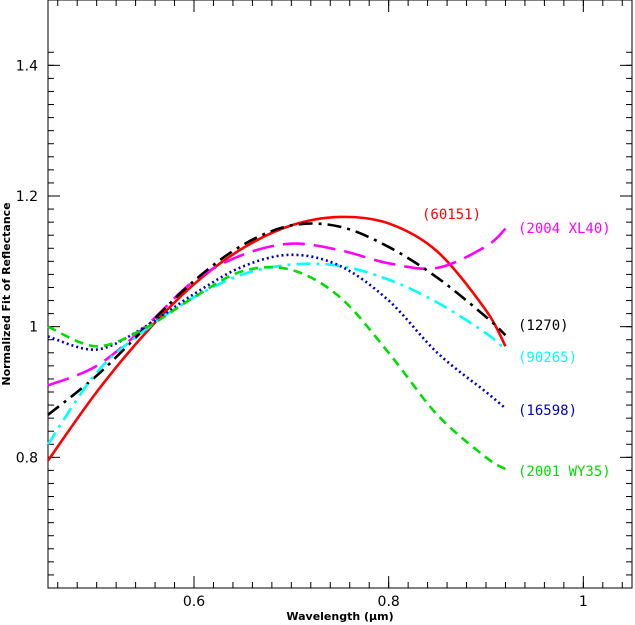 This screenshot has height=625, width=635. What do you see at coordinates (6, 293) in the screenshot?
I see `y-axis-title: Normalized Fit of Reflectance` at bounding box center [6, 293].